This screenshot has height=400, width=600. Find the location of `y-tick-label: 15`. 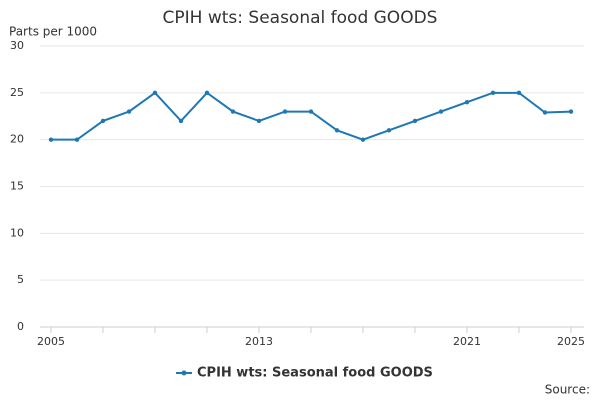

y-tick-label: 15 is located at coordinates (17, 186).